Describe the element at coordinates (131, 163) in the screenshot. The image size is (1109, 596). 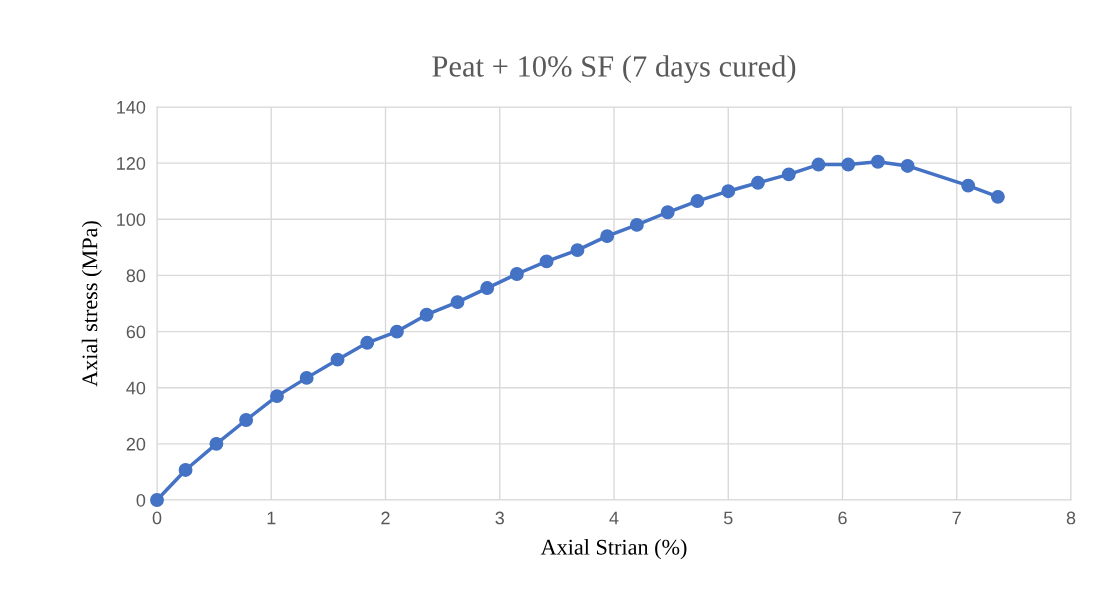
I see `y-tick-label: 120` at that location.